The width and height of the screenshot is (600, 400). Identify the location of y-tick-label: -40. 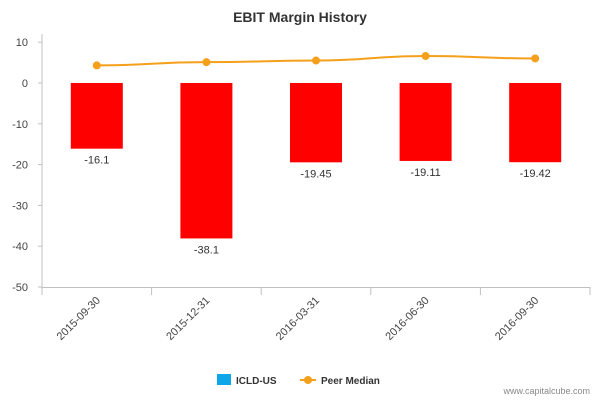
(20, 247).